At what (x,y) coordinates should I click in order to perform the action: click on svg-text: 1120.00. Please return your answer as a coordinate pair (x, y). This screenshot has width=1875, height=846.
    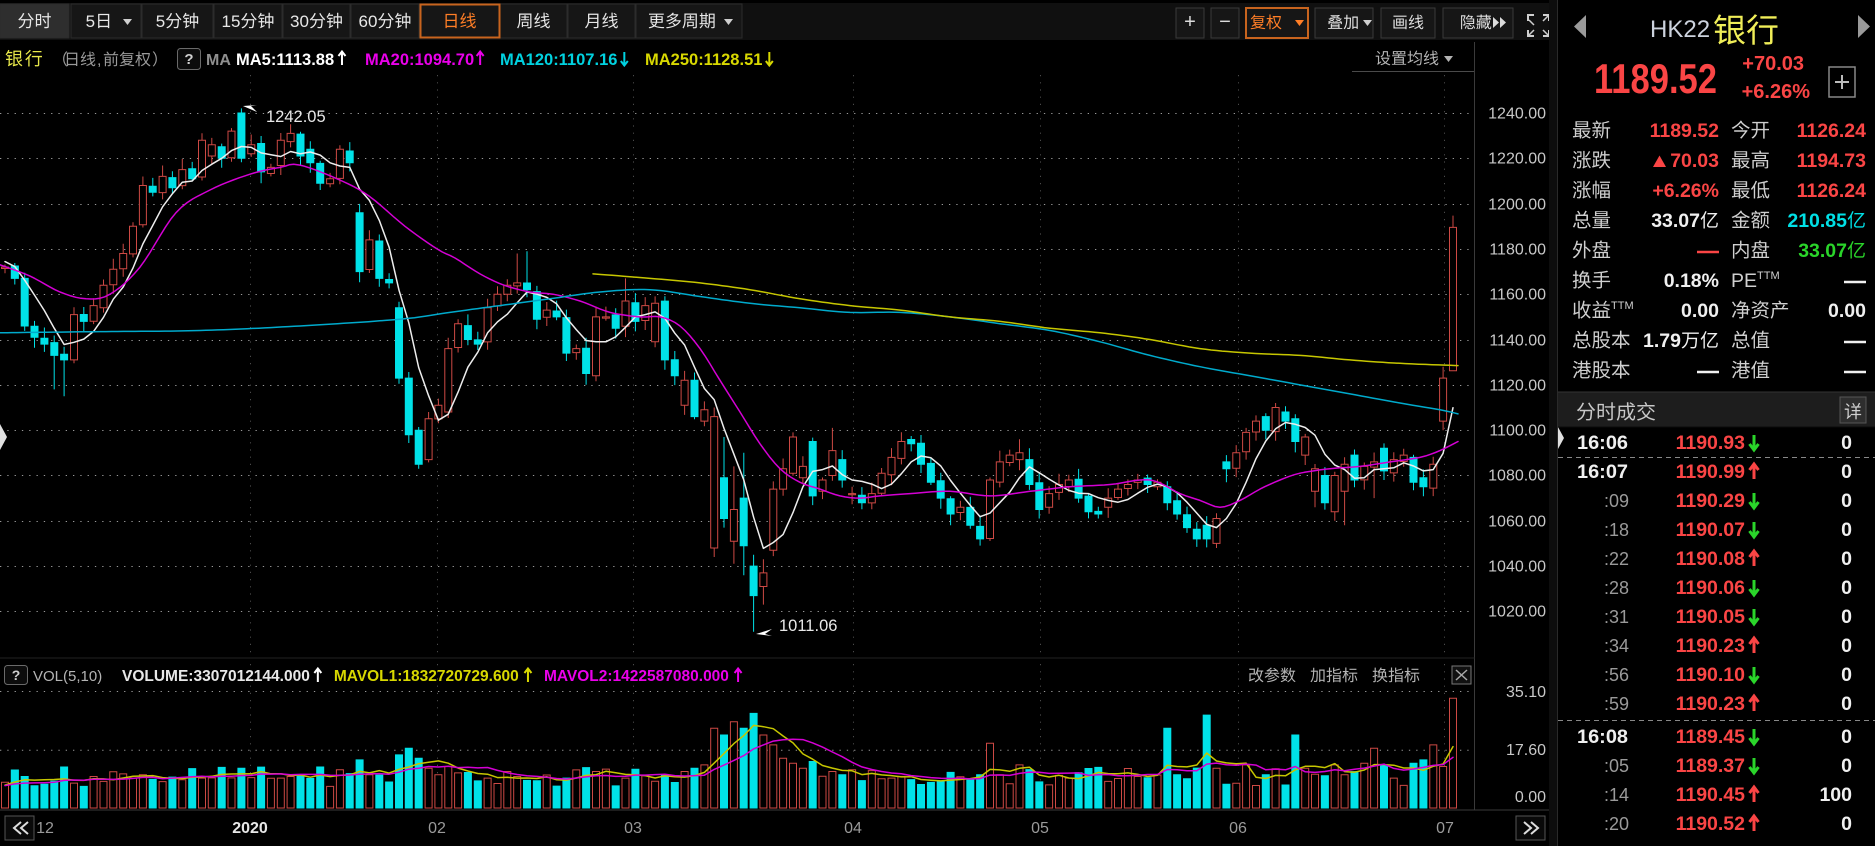
    Looking at the image, I should click on (1517, 386).